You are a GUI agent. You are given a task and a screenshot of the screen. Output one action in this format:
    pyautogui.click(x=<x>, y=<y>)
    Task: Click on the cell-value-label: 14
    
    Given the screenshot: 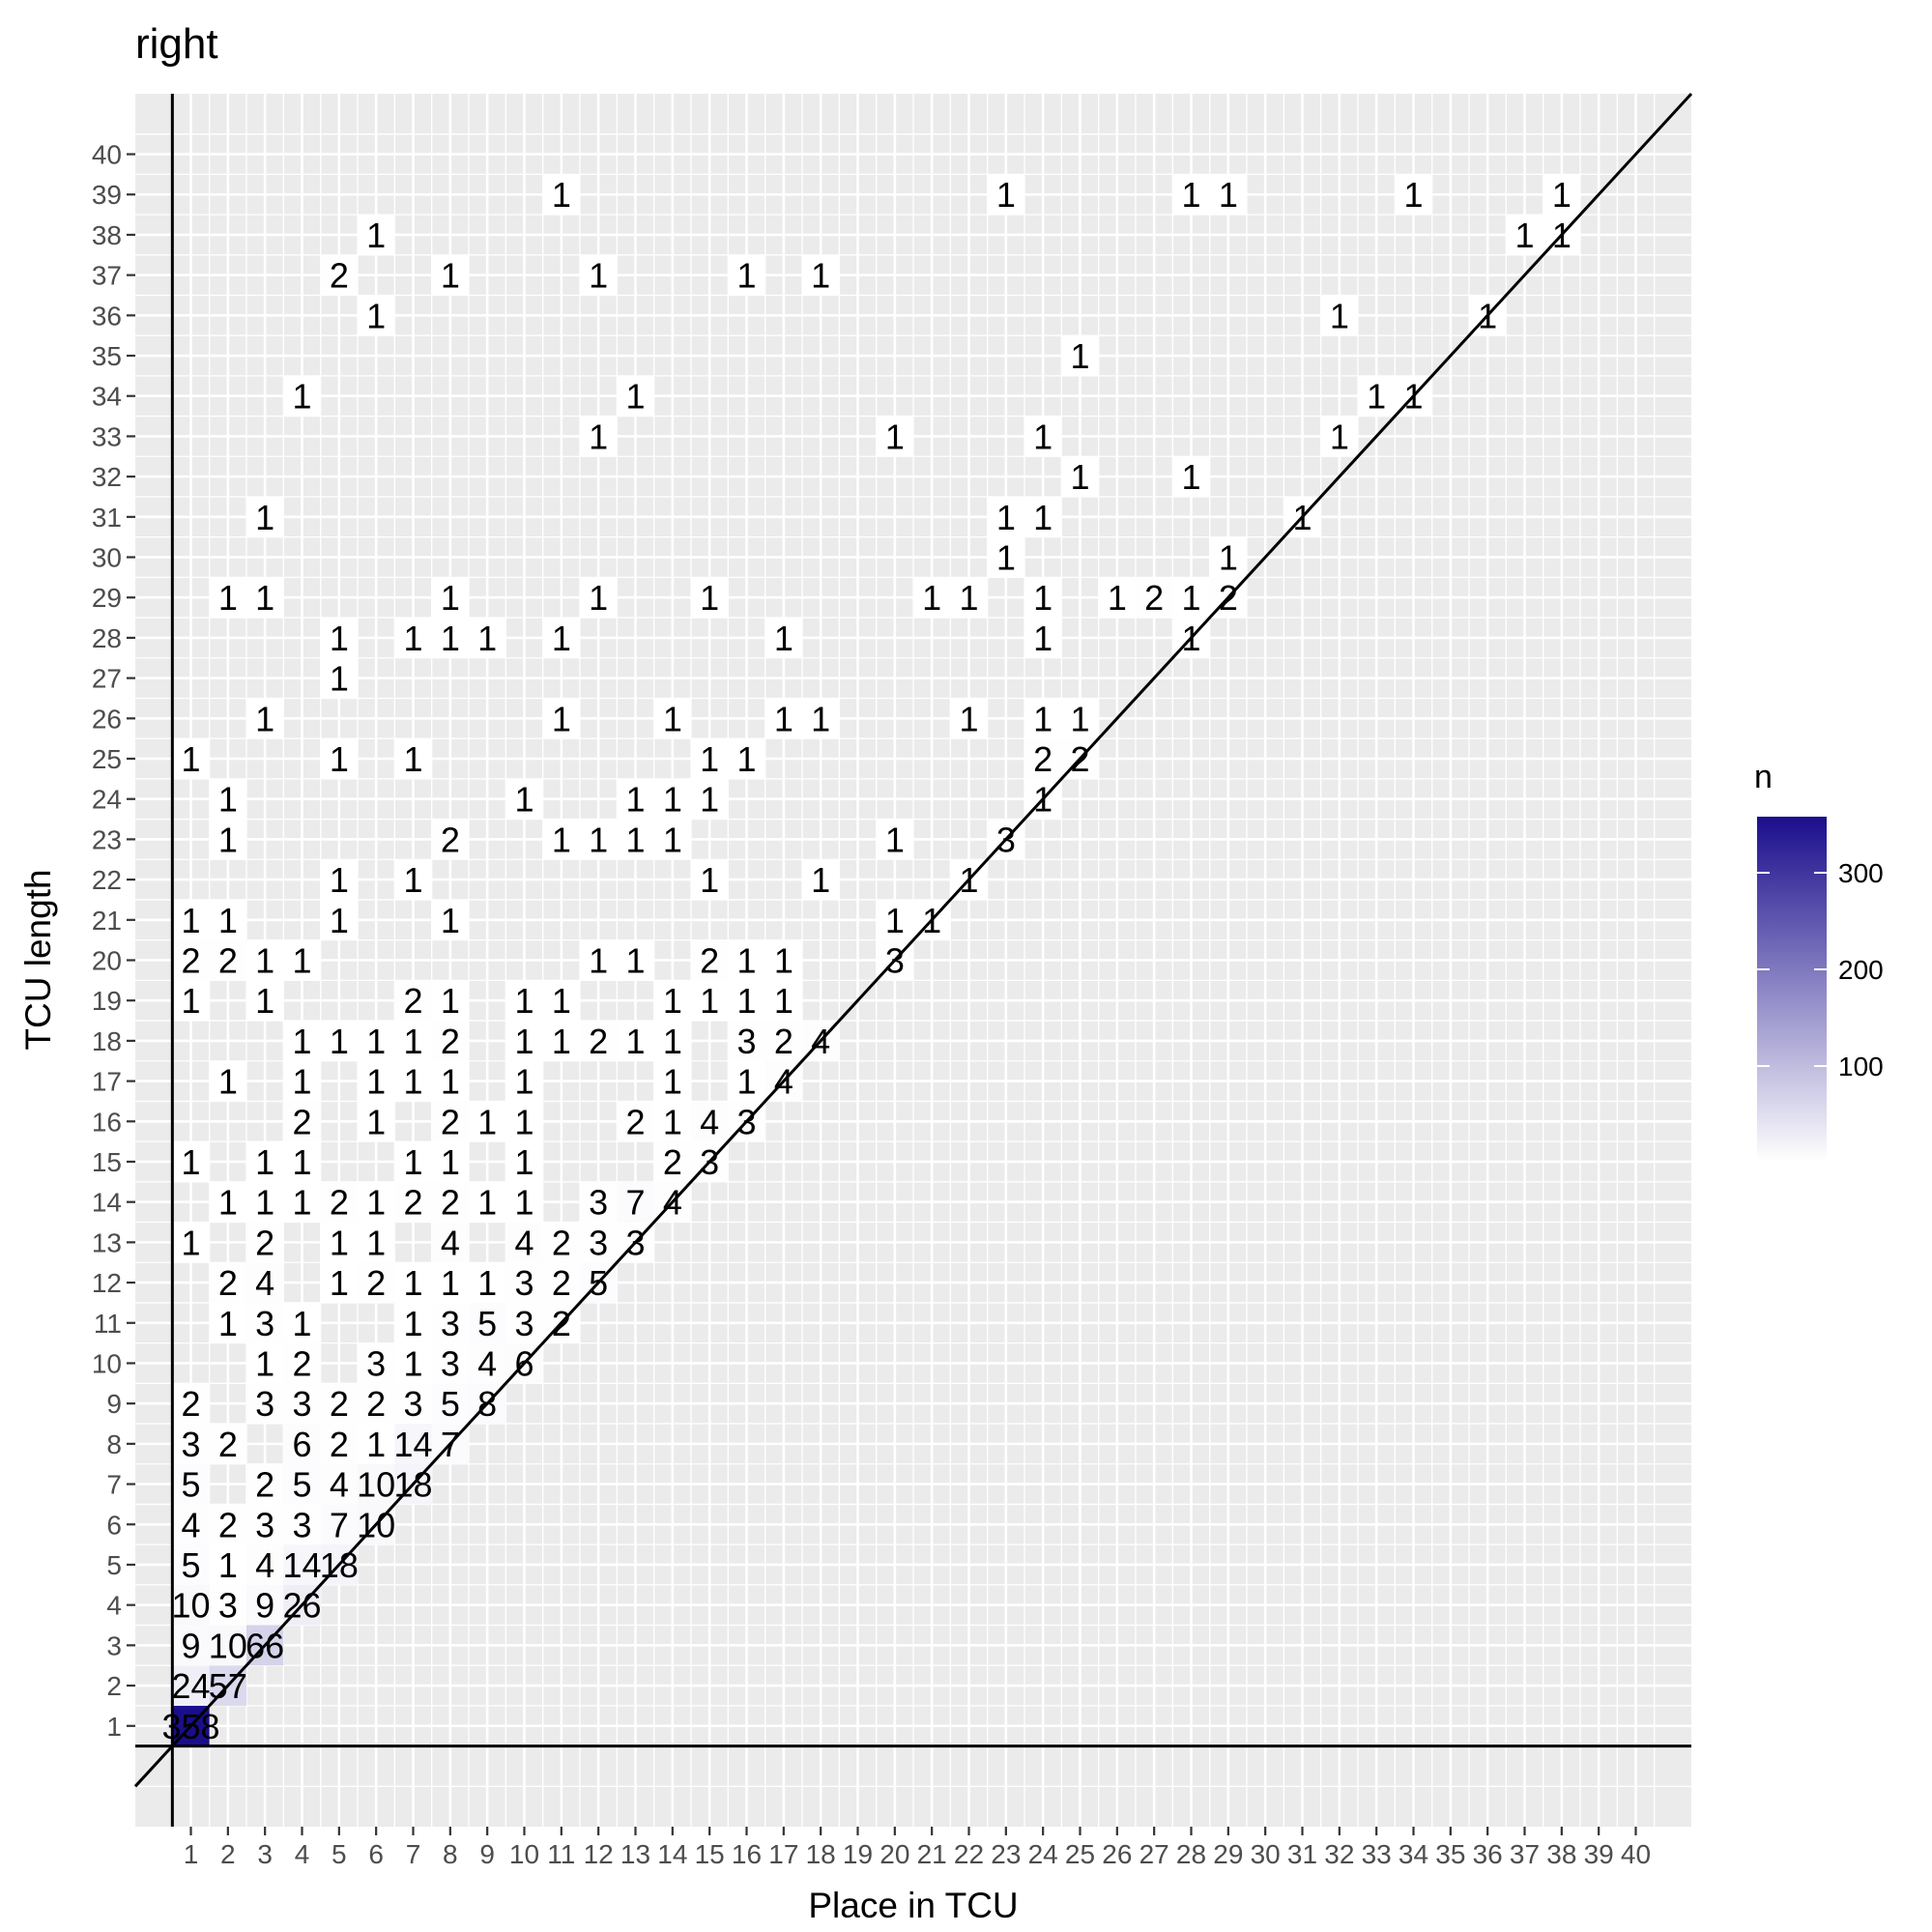 What is the action you would take?
    pyautogui.click(x=412, y=1444)
    